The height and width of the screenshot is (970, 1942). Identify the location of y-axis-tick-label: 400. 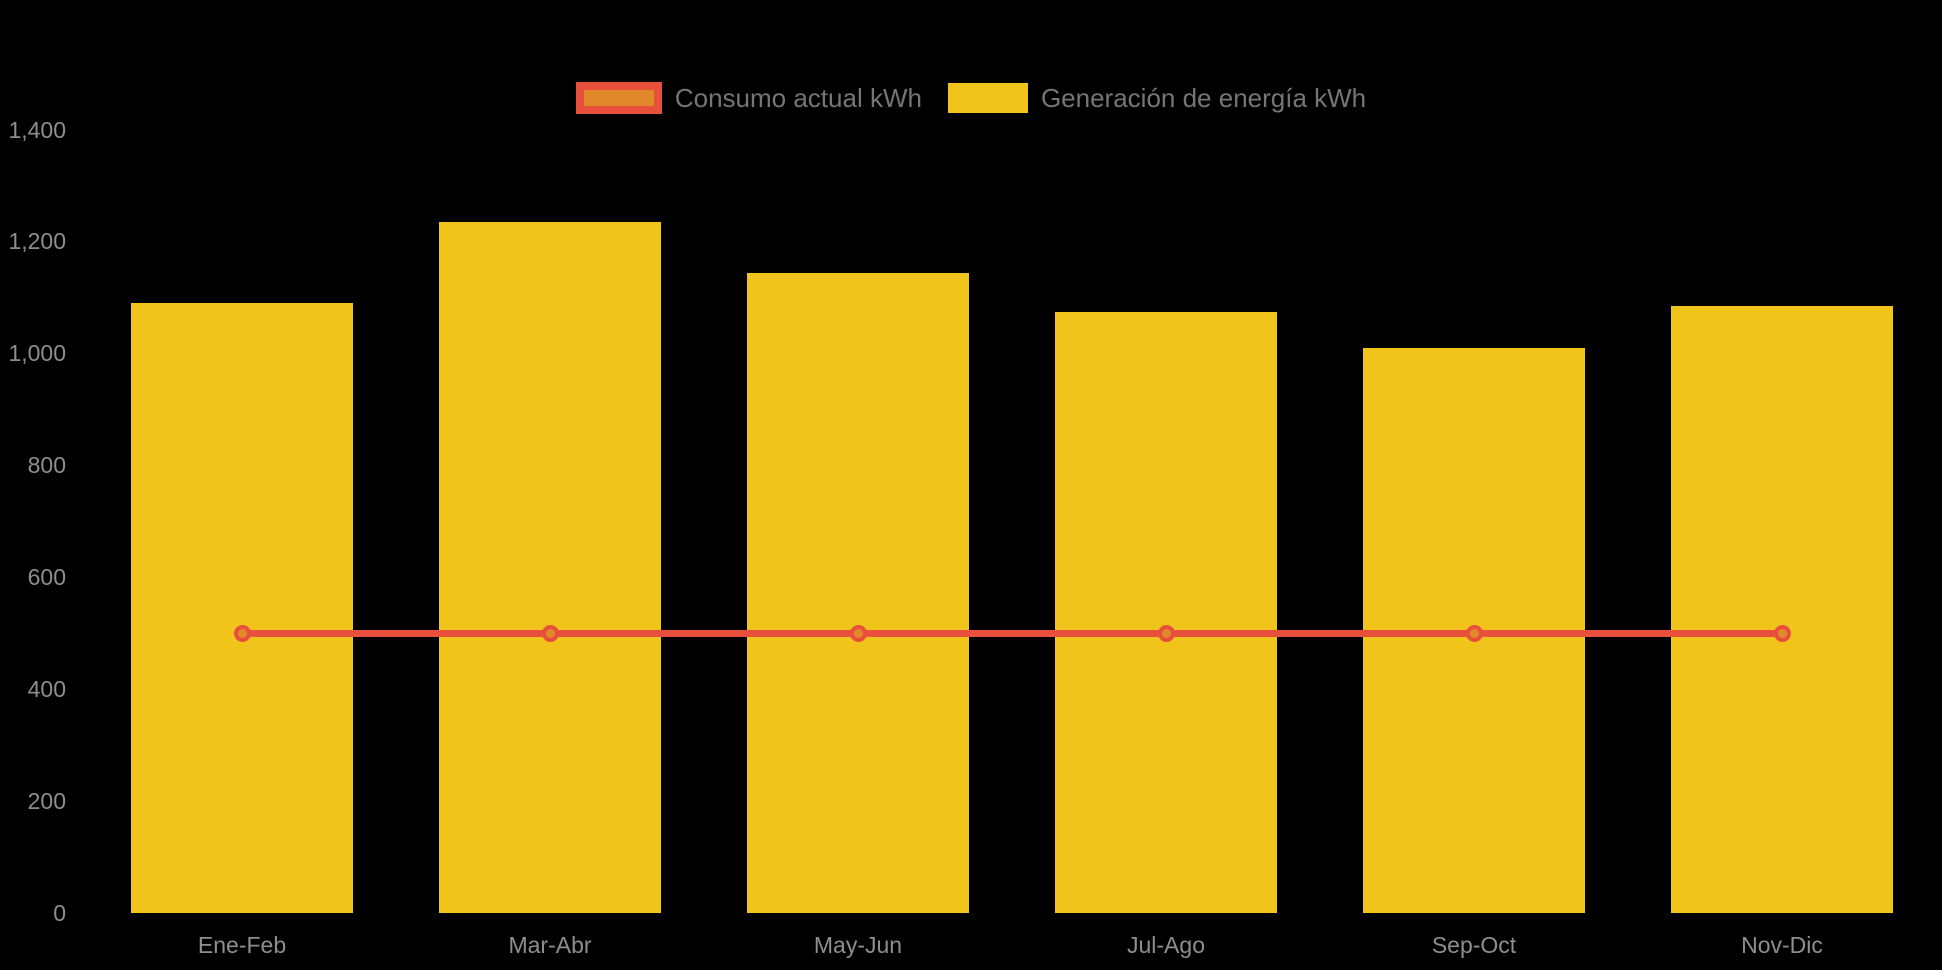
(46, 688).